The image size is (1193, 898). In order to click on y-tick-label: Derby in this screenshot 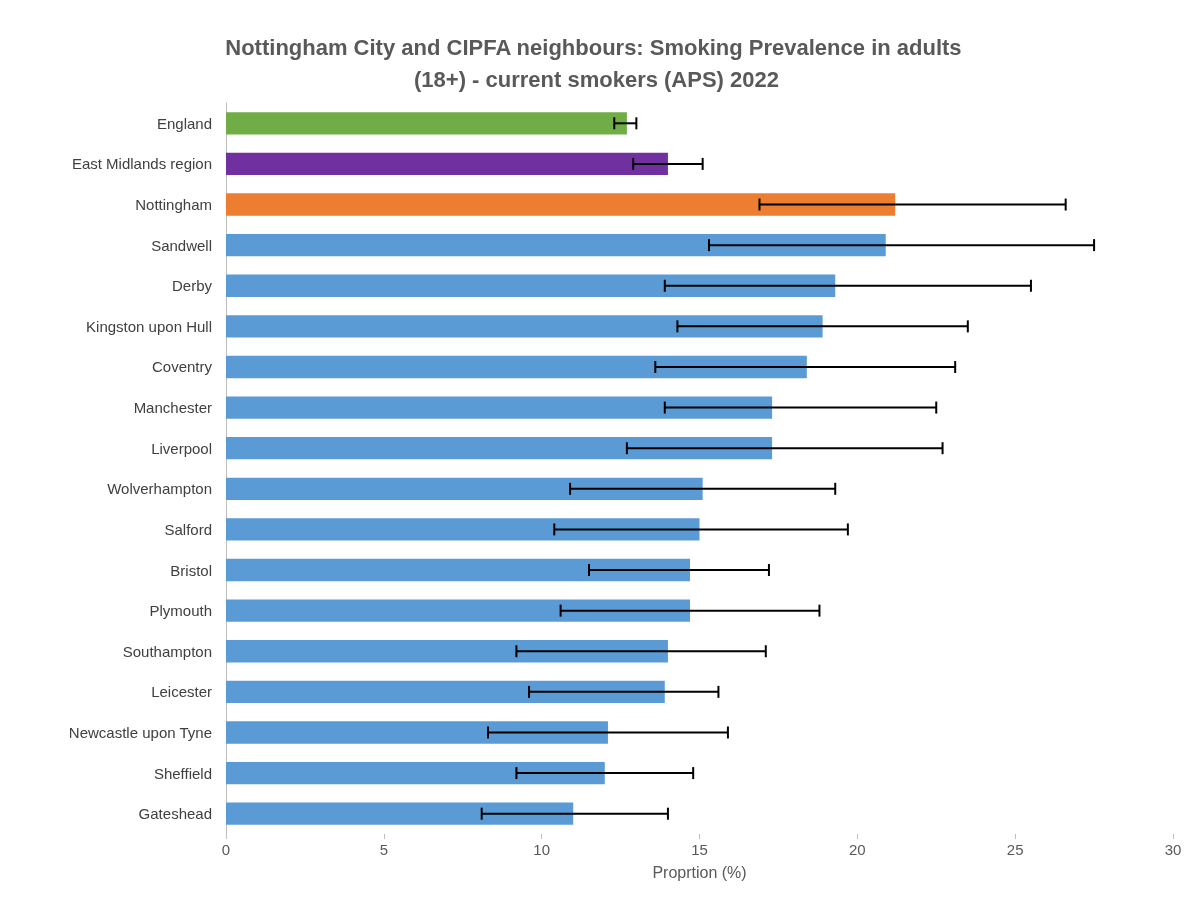, I will do `click(192, 286)`.